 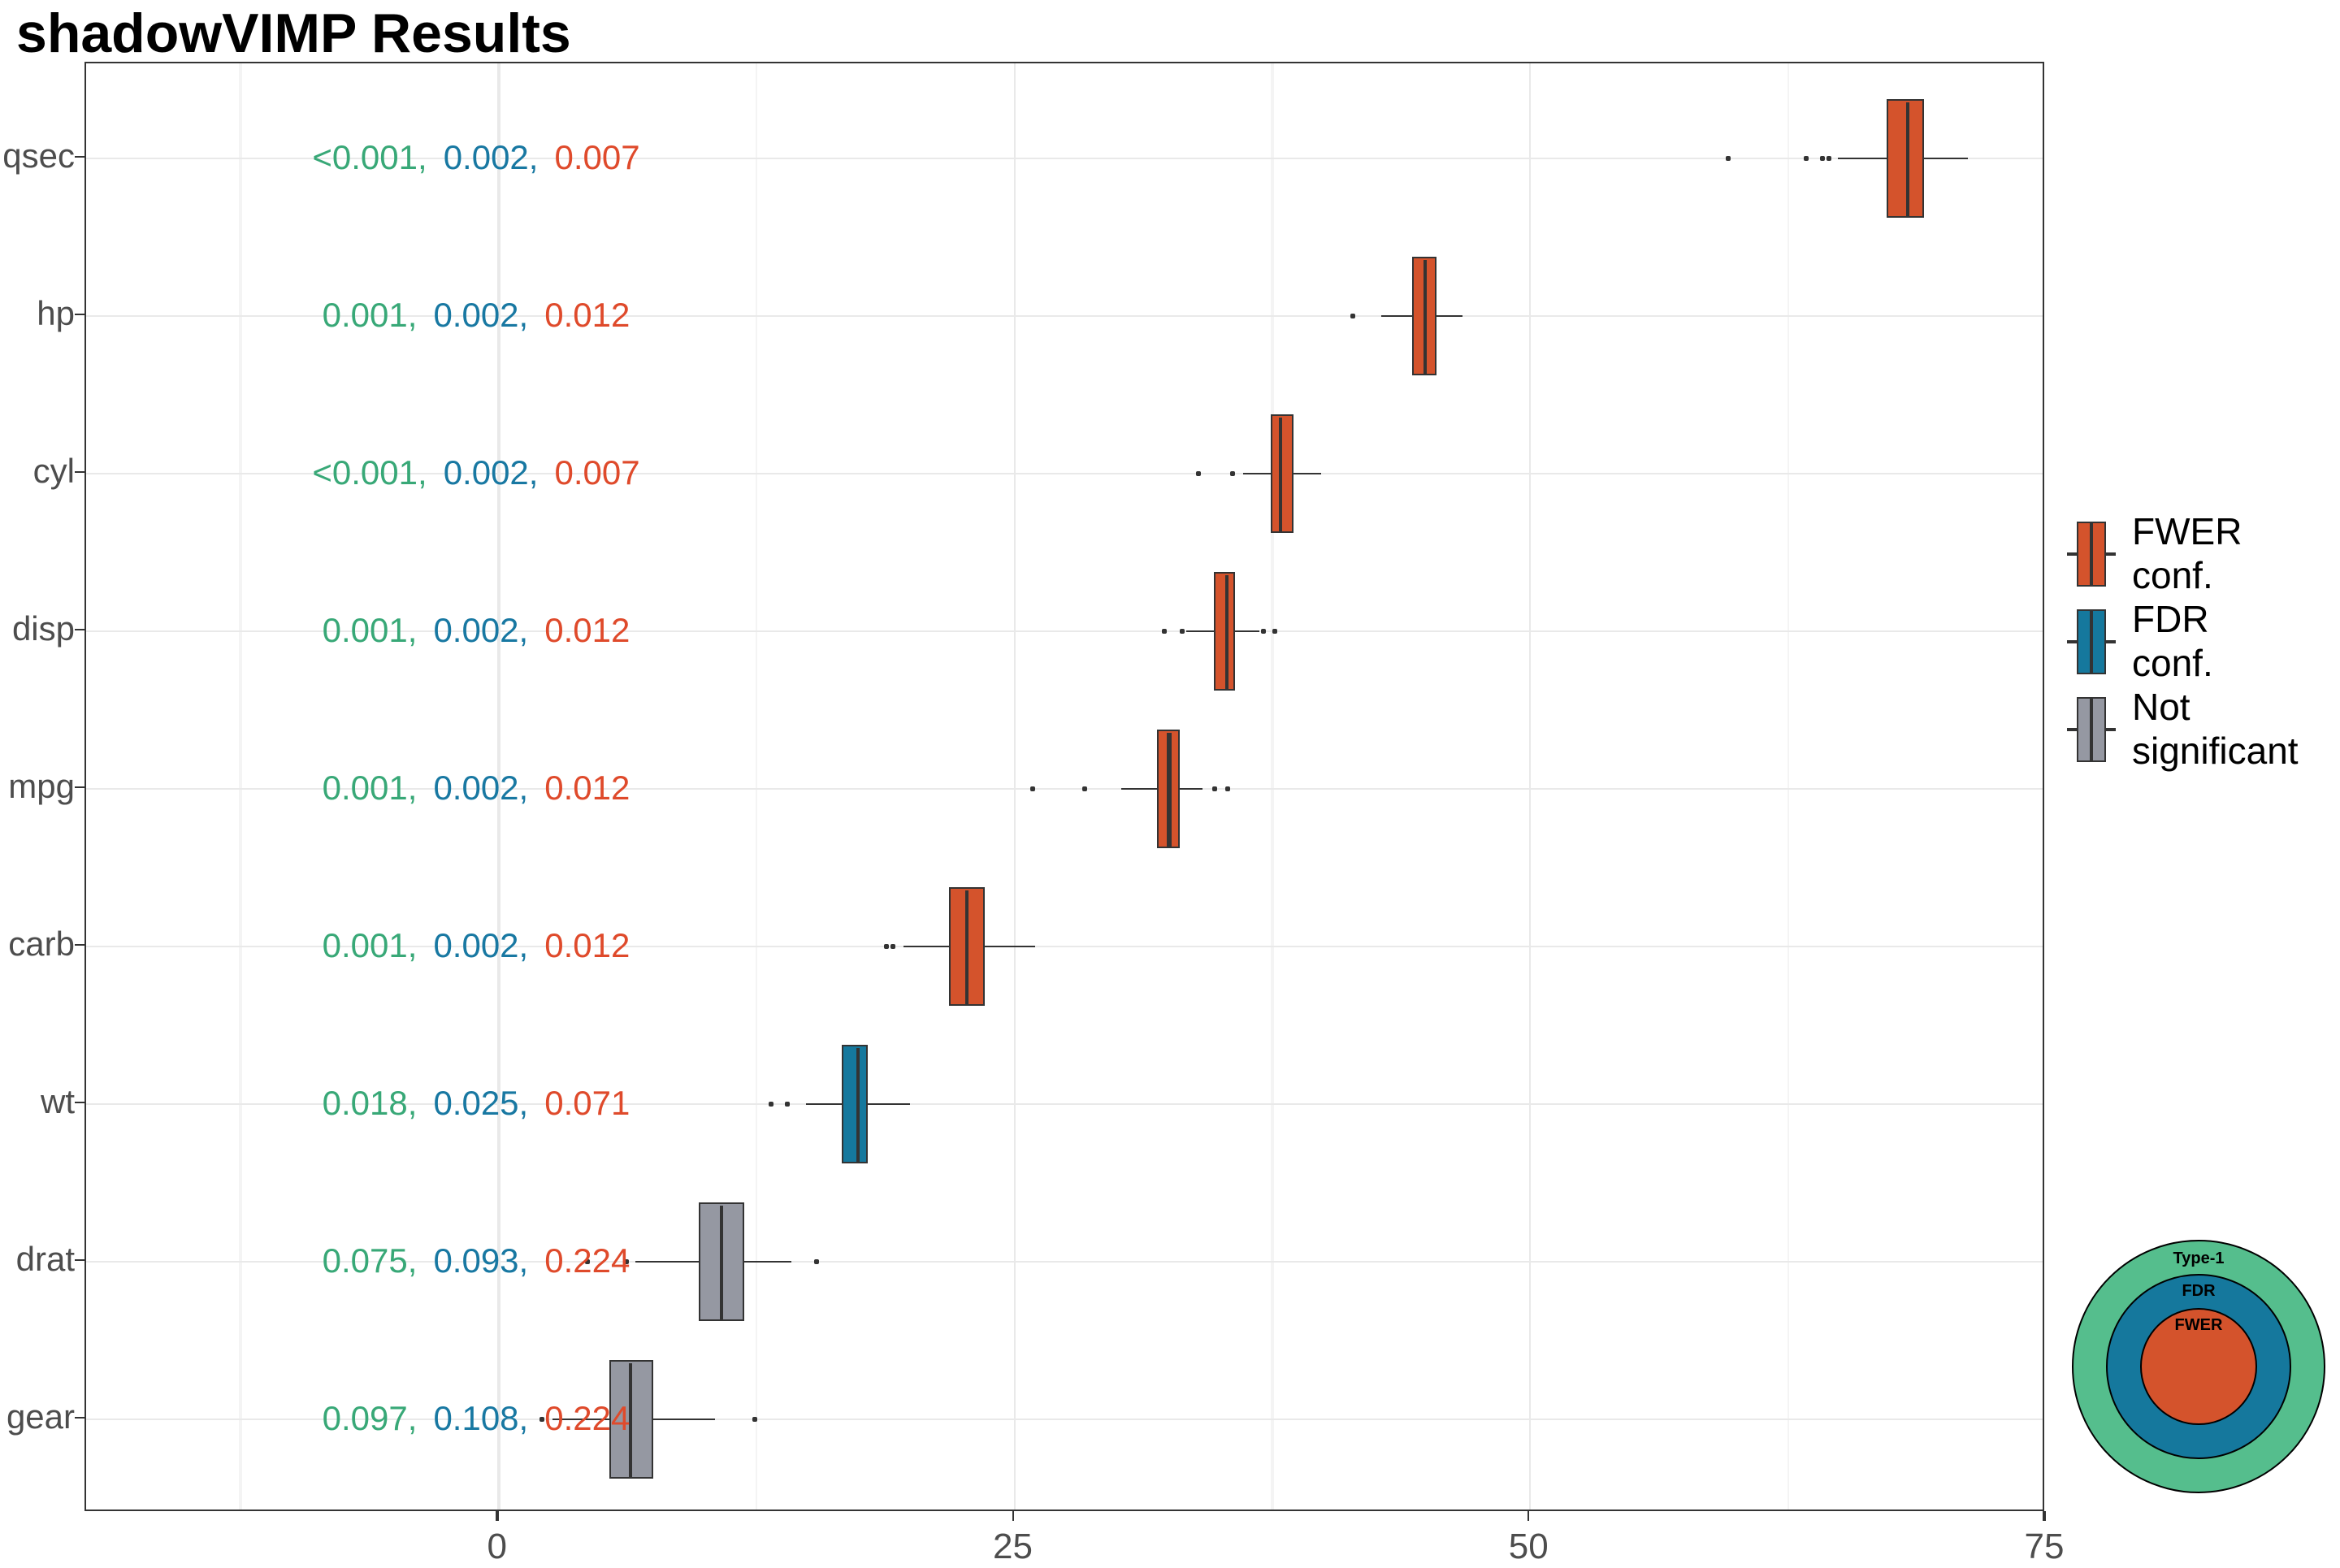 What do you see at coordinates (498, 1546) in the screenshot?
I see `x-tick-label-0: 0` at bounding box center [498, 1546].